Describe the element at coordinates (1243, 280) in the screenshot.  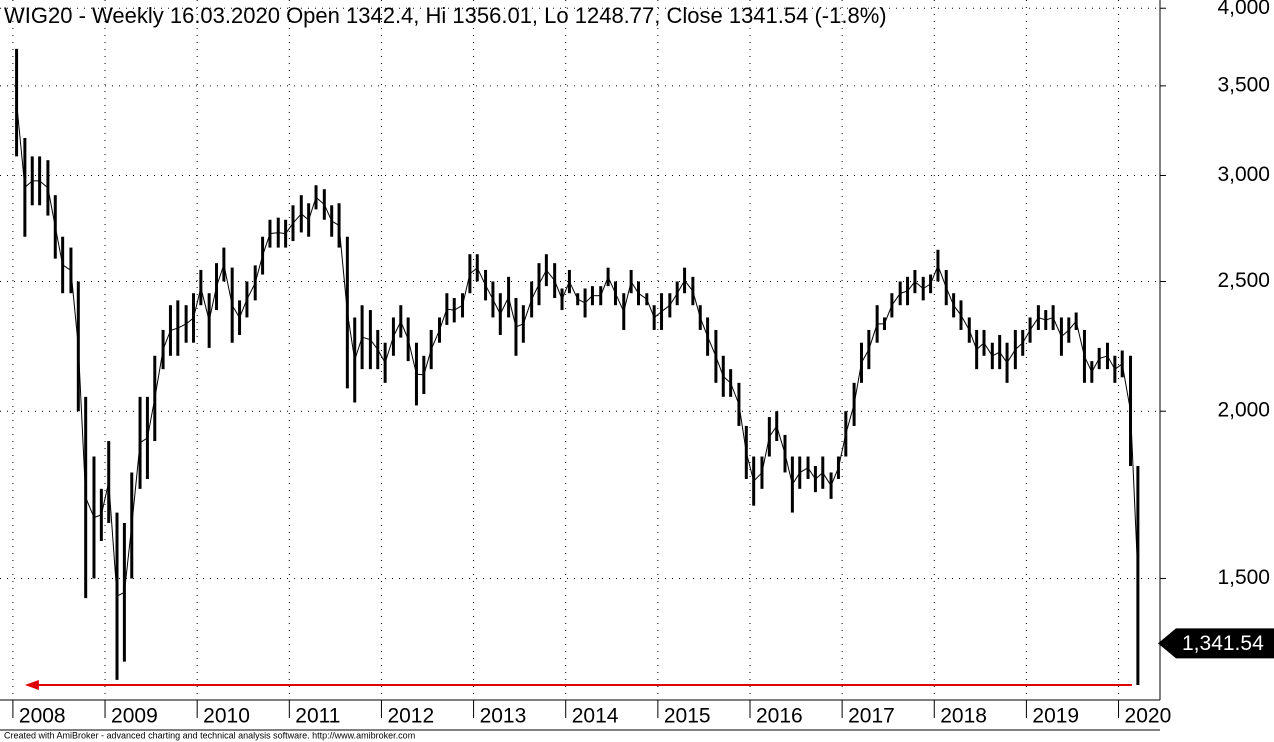
I see `y-tick-label: 2,500` at that location.